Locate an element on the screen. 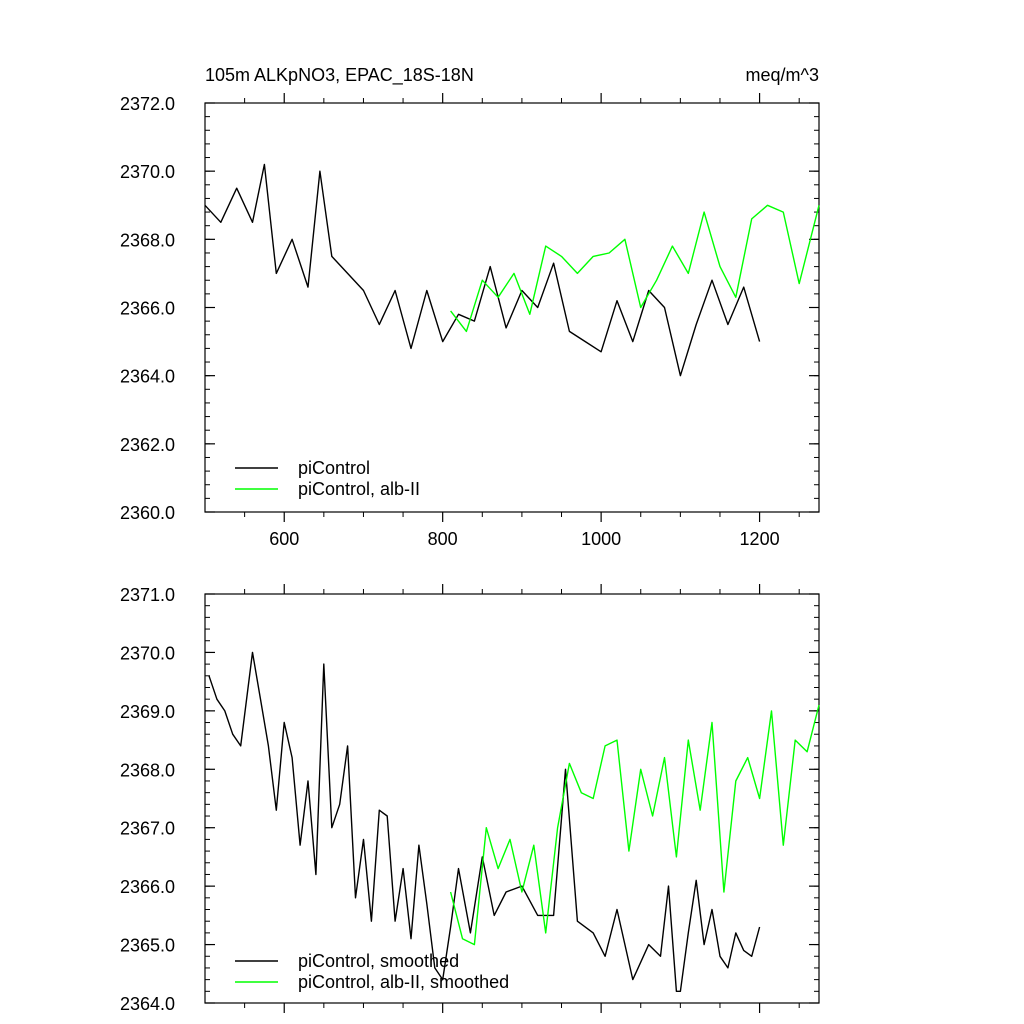  legend-label: piControl is located at coordinates (334, 468).